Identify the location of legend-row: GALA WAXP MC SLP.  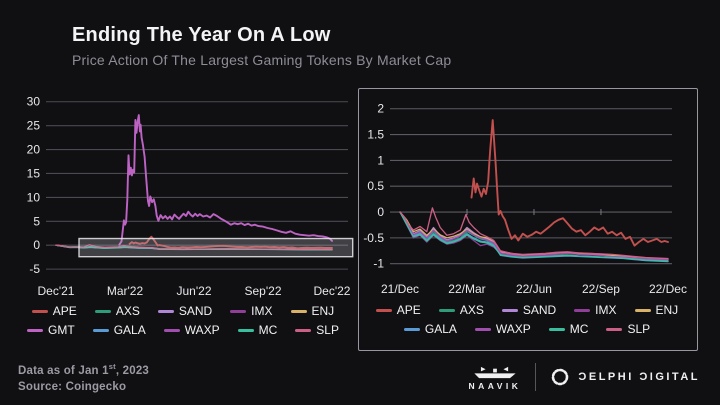
(526, 329).